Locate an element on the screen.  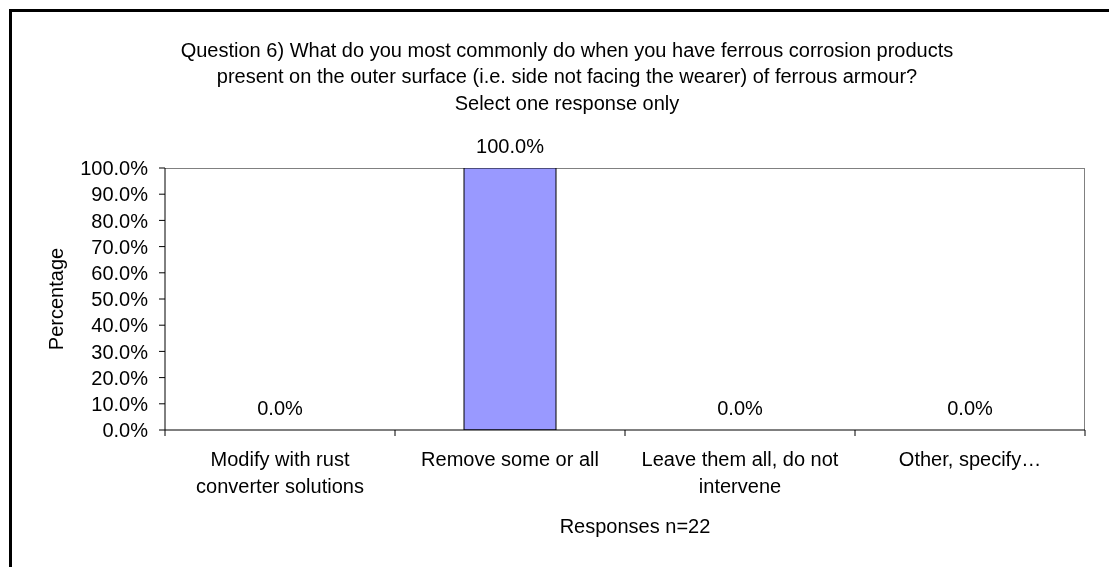
y-tick-label: 70.0% is located at coordinates (120, 246).